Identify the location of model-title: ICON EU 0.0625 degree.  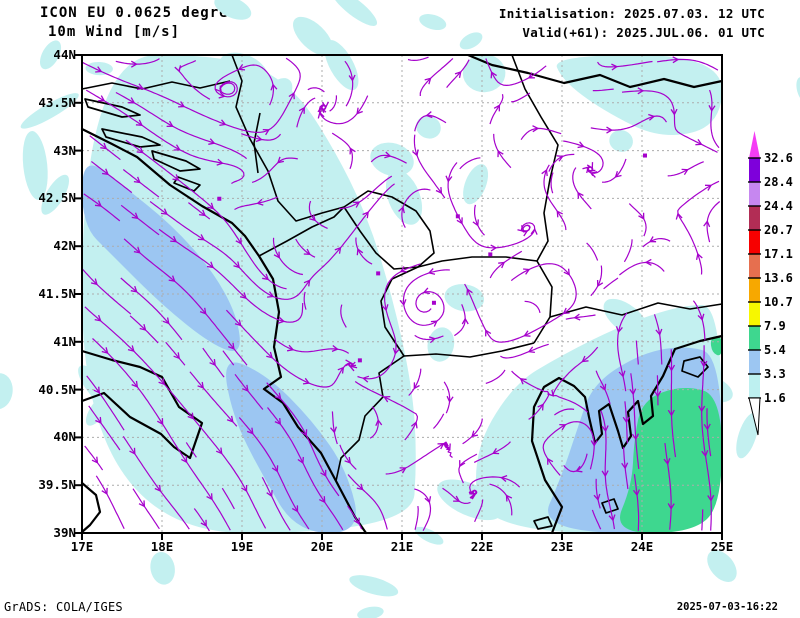
(139, 13).